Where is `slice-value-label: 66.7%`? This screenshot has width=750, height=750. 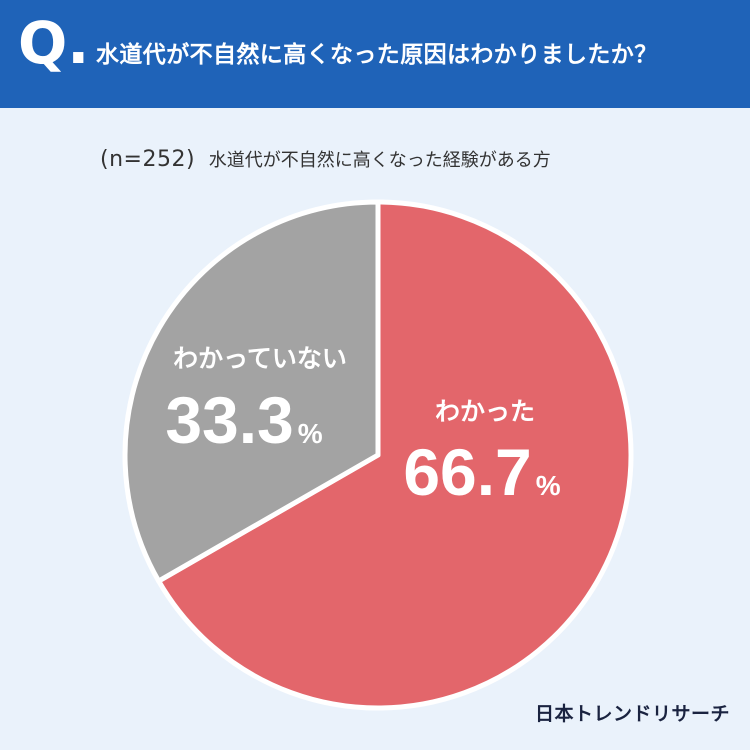
slice-value-label: 66.7% is located at coordinates (481, 472).